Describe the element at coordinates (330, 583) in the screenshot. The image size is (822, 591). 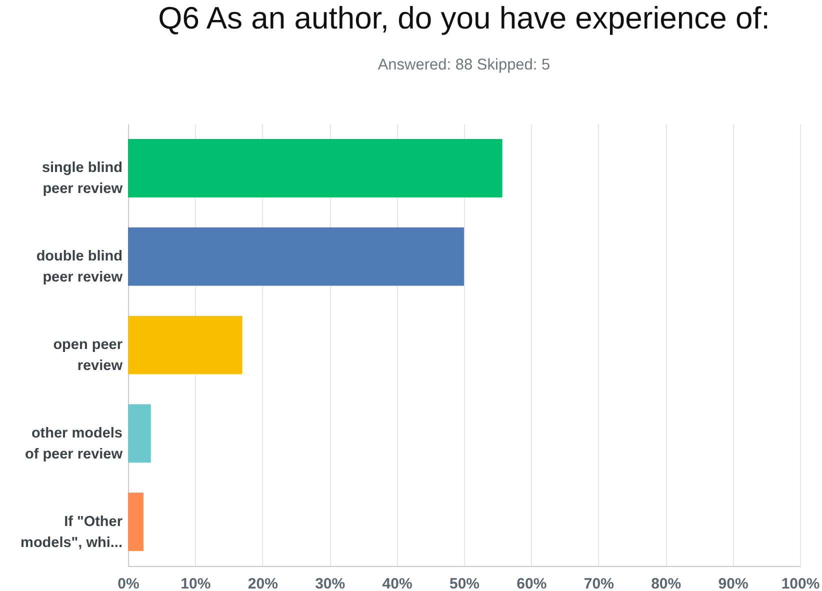
I see `x-tick-label: 30%` at that location.